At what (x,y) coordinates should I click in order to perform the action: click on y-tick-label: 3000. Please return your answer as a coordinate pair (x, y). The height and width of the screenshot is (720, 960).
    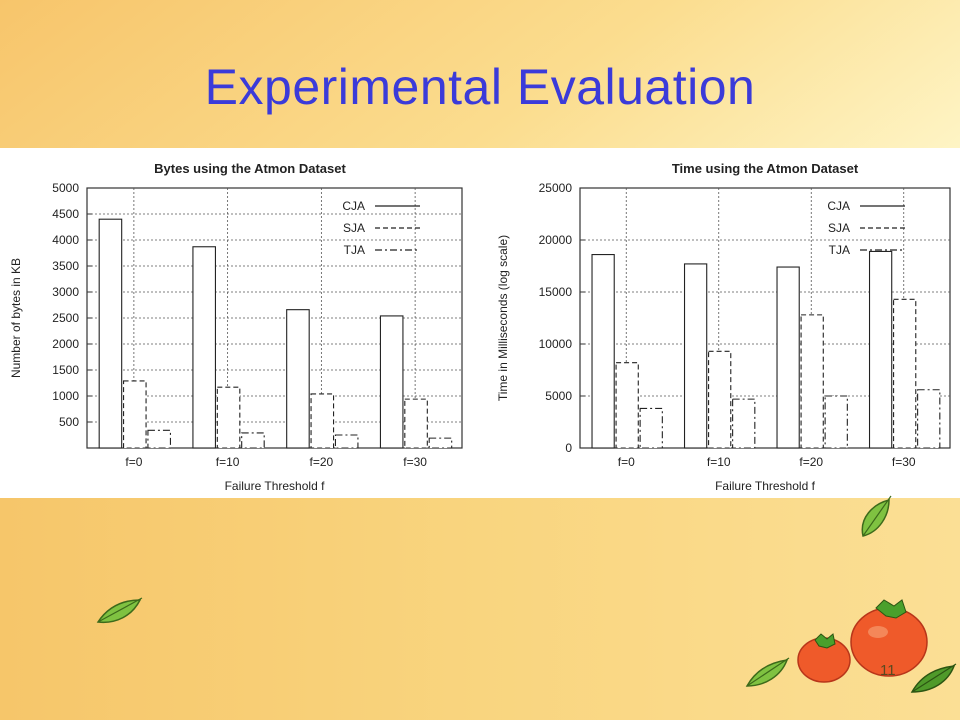
    Looking at the image, I should click on (65, 292).